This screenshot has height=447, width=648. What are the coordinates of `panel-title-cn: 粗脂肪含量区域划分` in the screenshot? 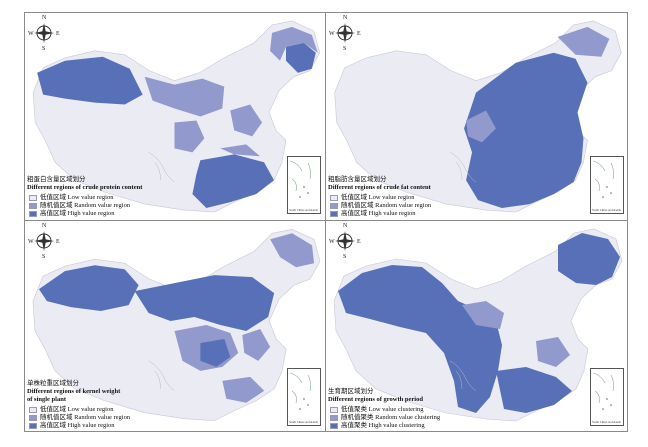 It's located at (357, 179).